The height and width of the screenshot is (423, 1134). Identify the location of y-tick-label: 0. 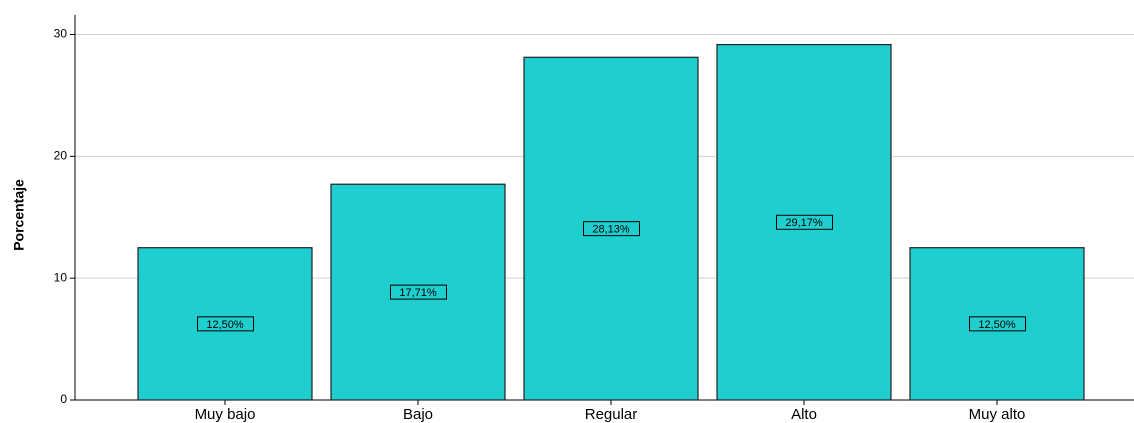
(63, 399).